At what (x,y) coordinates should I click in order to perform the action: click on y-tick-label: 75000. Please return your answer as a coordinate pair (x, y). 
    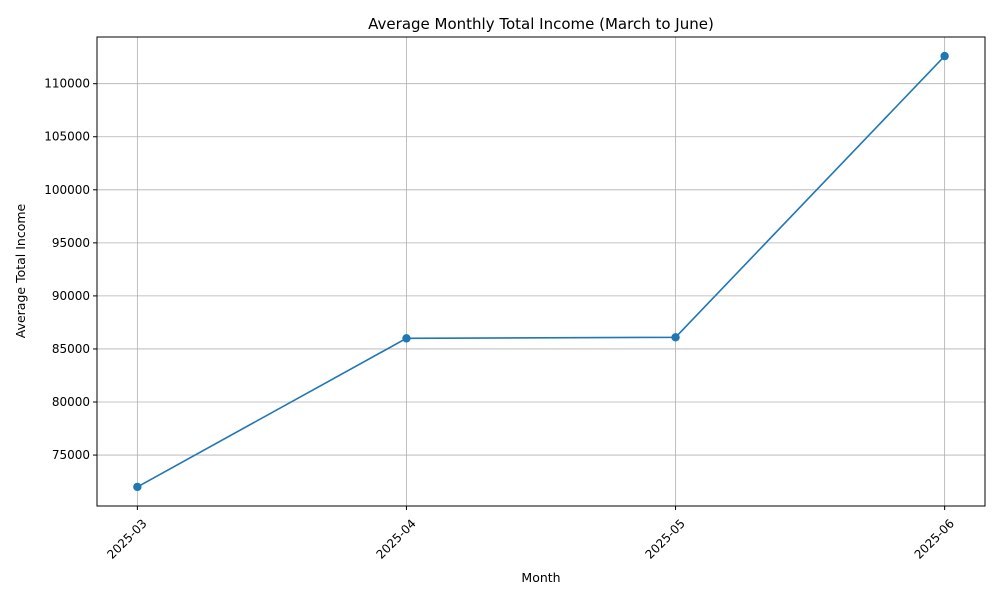
    Looking at the image, I should click on (71, 455).